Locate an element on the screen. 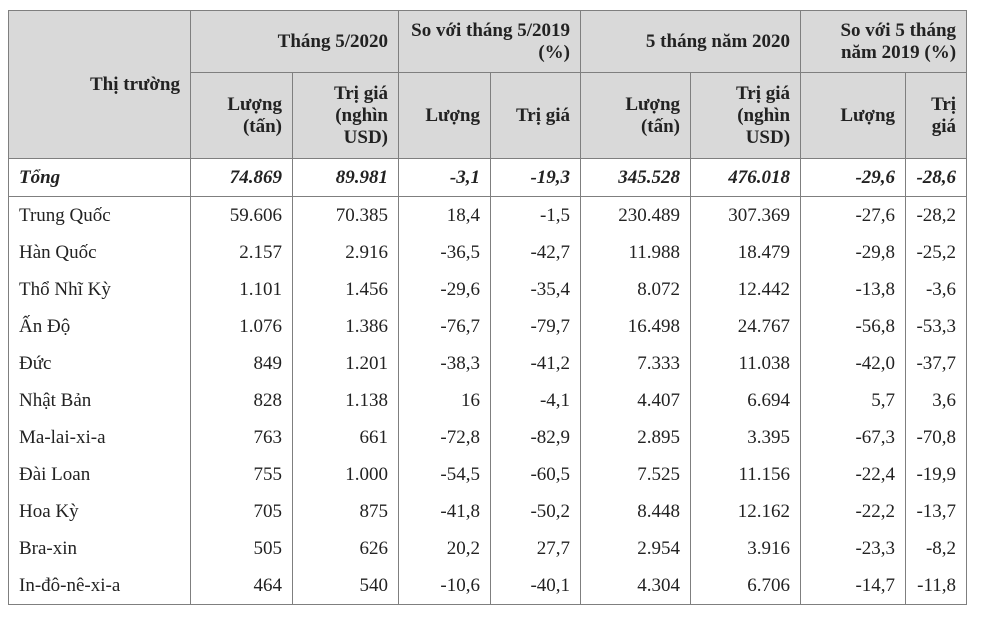 This screenshot has width=996, height=621. cell-value: 11.156 is located at coordinates (746, 474).